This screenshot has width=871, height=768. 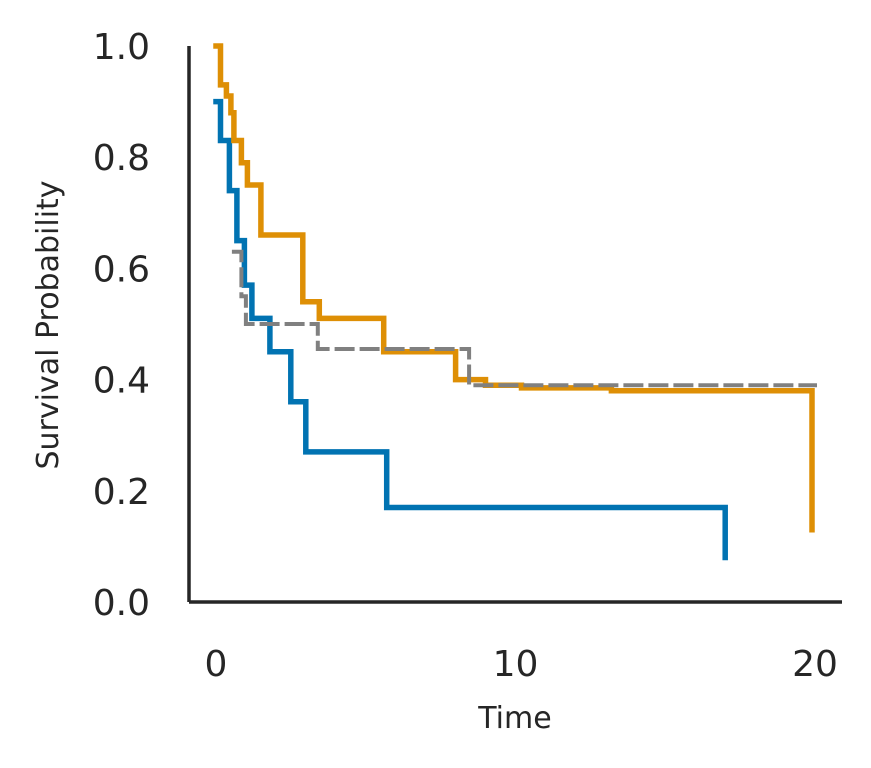 I want to click on x-tick-label: 0, so click(x=216, y=664).